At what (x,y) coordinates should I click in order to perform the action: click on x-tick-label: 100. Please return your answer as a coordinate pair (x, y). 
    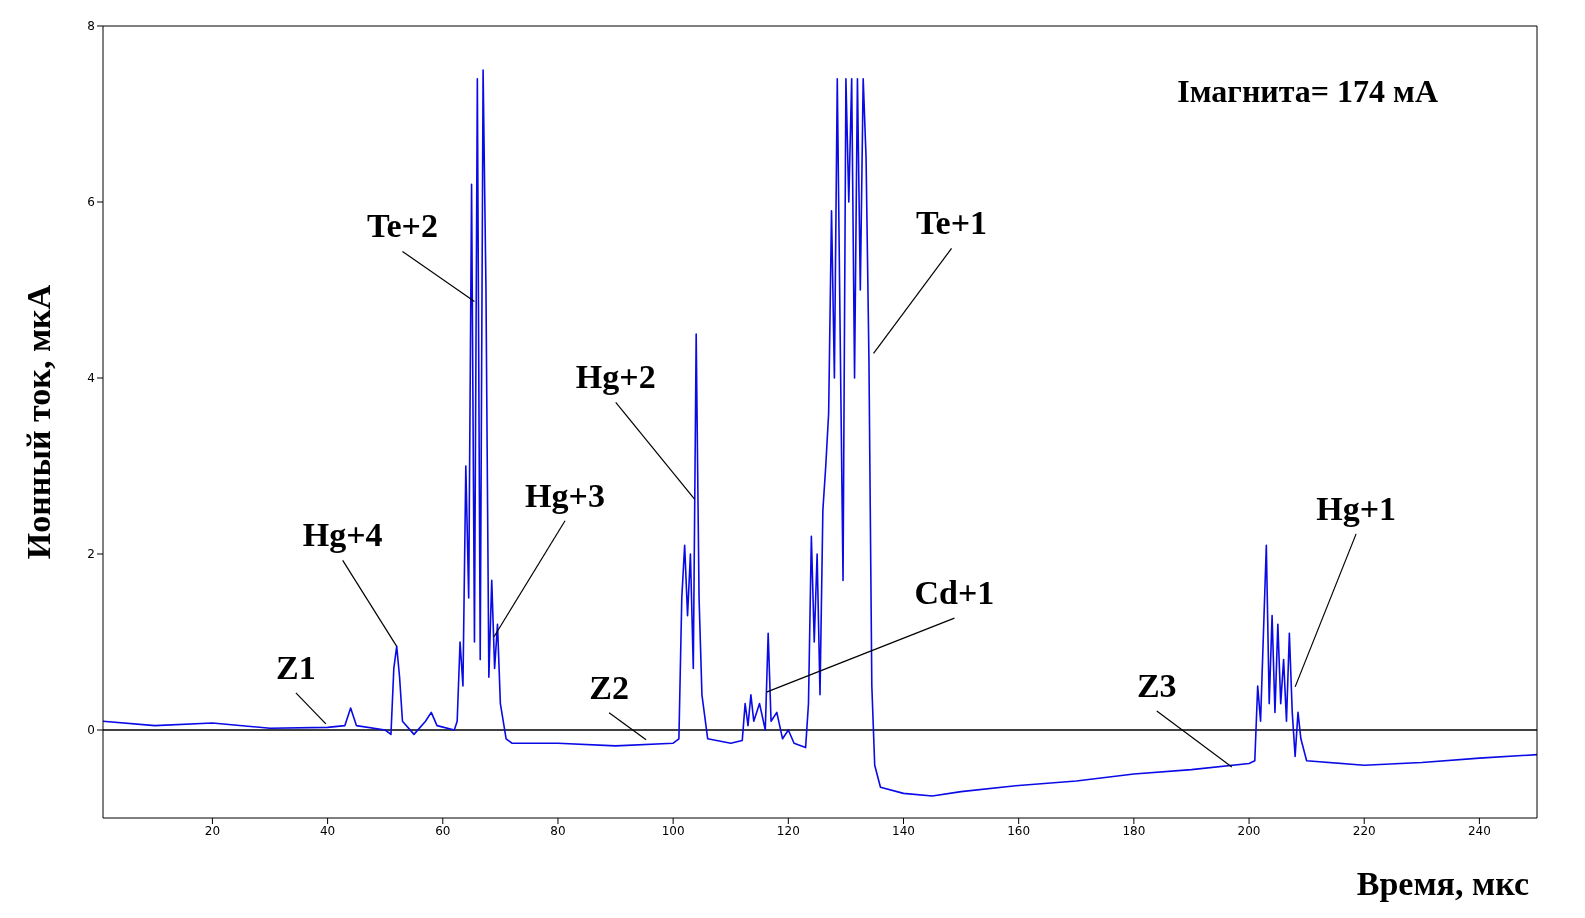
    Looking at the image, I should click on (673, 830).